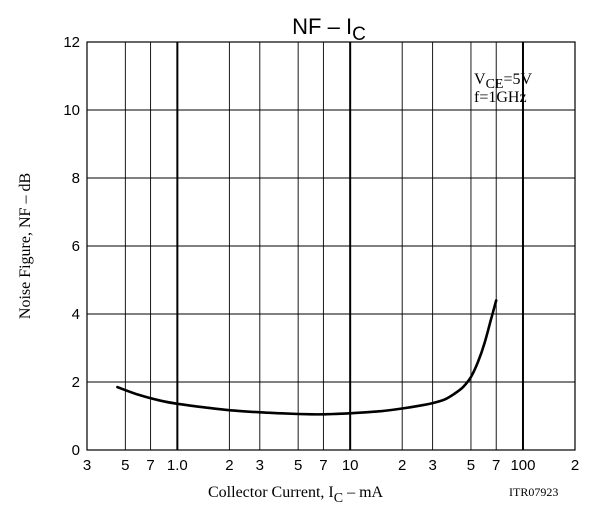 The height and width of the screenshot is (506, 592). Describe the element at coordinates (363, 492) in the screenshot. I see `x-axis-label-unit: – mA` at that location.